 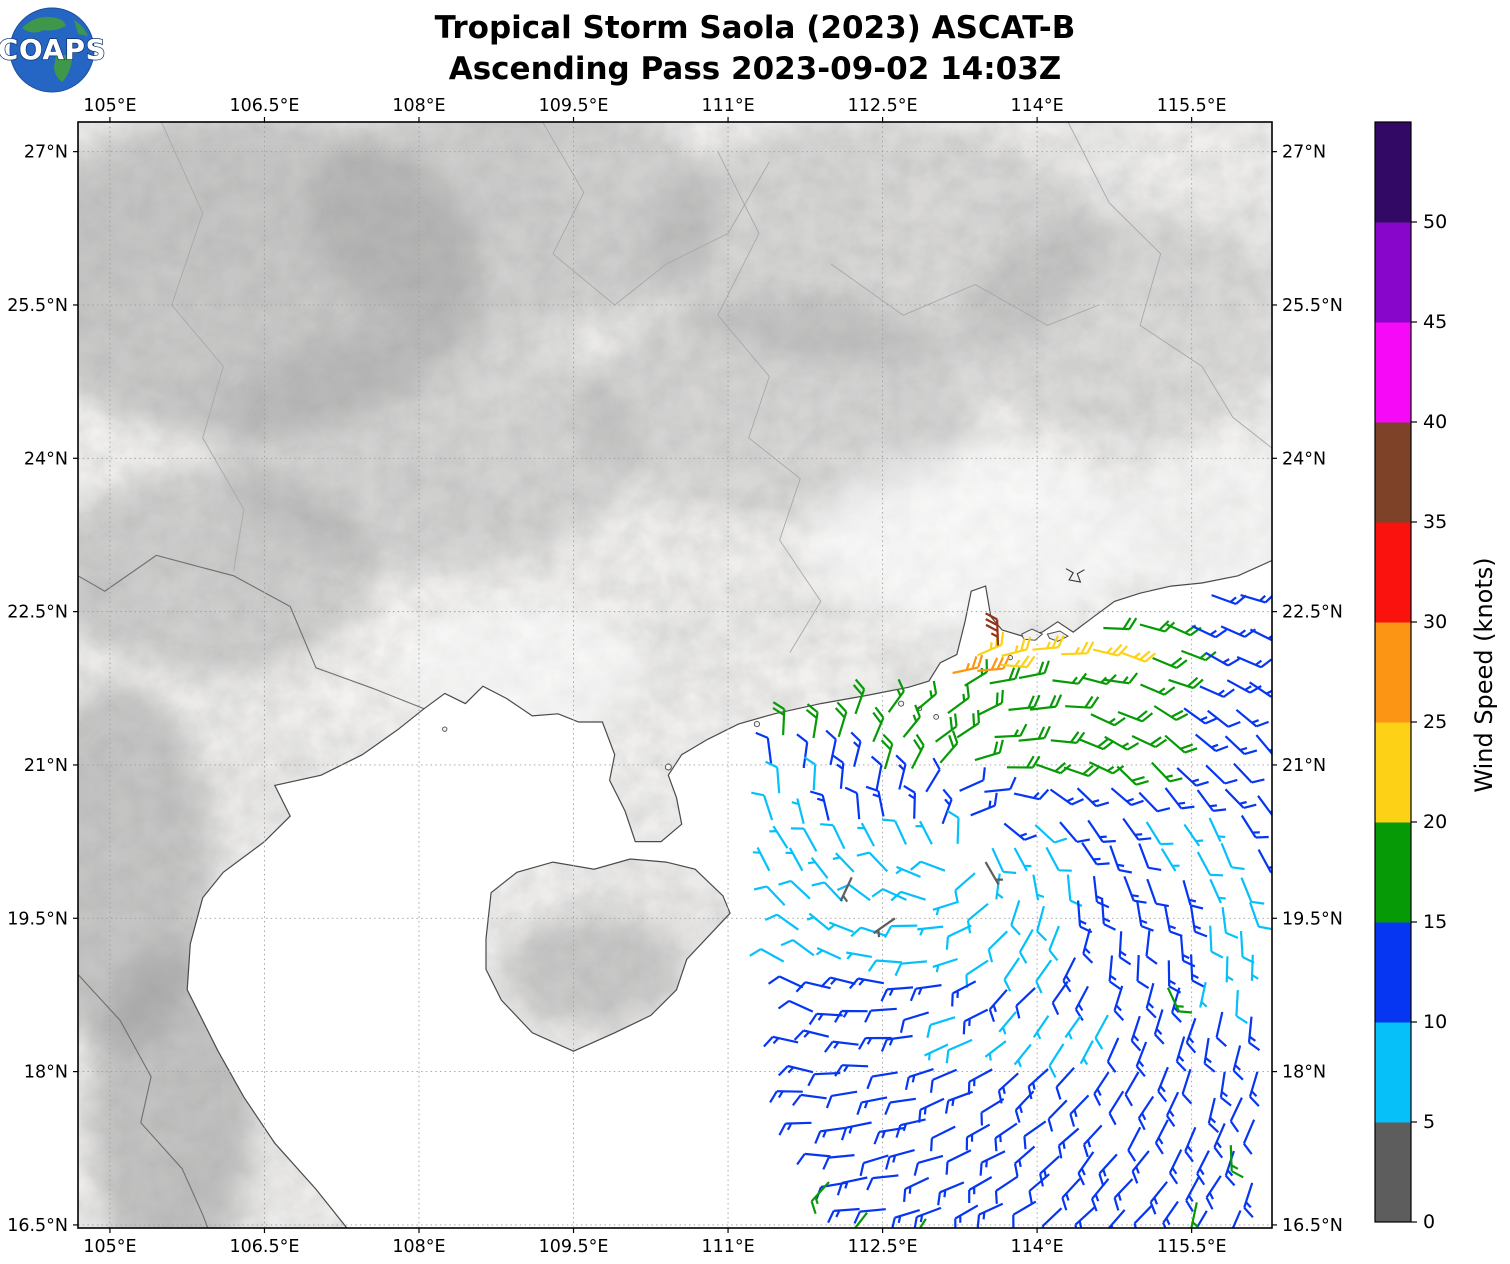 I want to click on lon-tick-label-bottom: 115.5°E, so click(x=1192, y=1247).